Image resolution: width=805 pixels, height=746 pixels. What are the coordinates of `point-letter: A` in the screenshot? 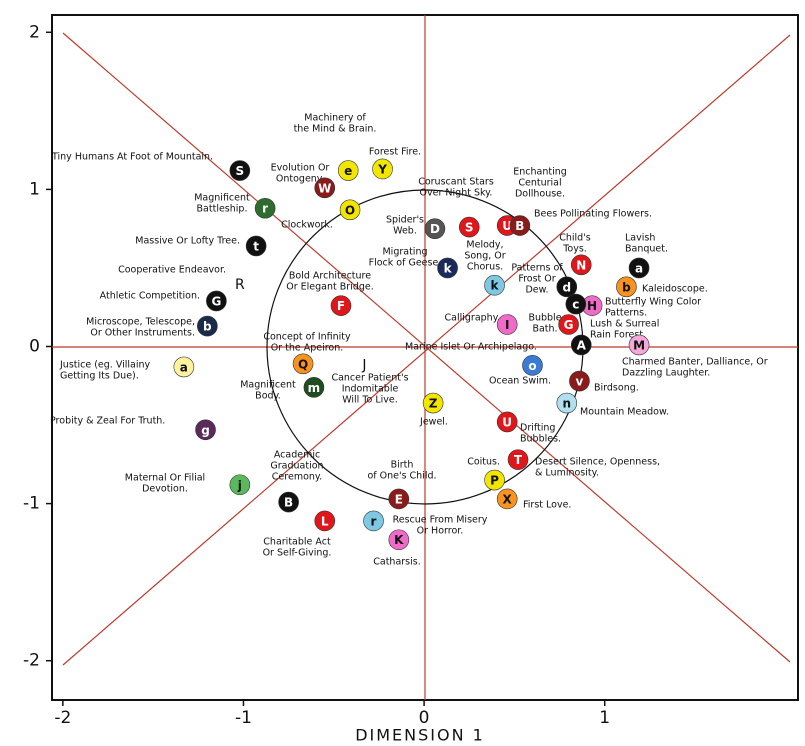 It's located at (582, 345).